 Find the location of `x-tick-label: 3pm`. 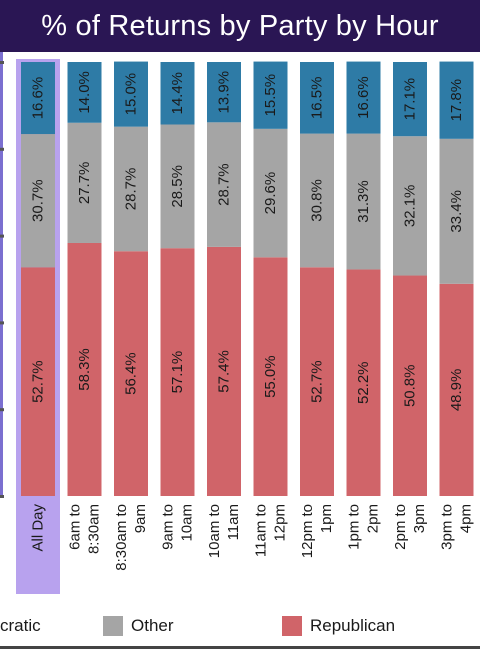

x-tick-label: 3pm is located at coordinates (419, 518).